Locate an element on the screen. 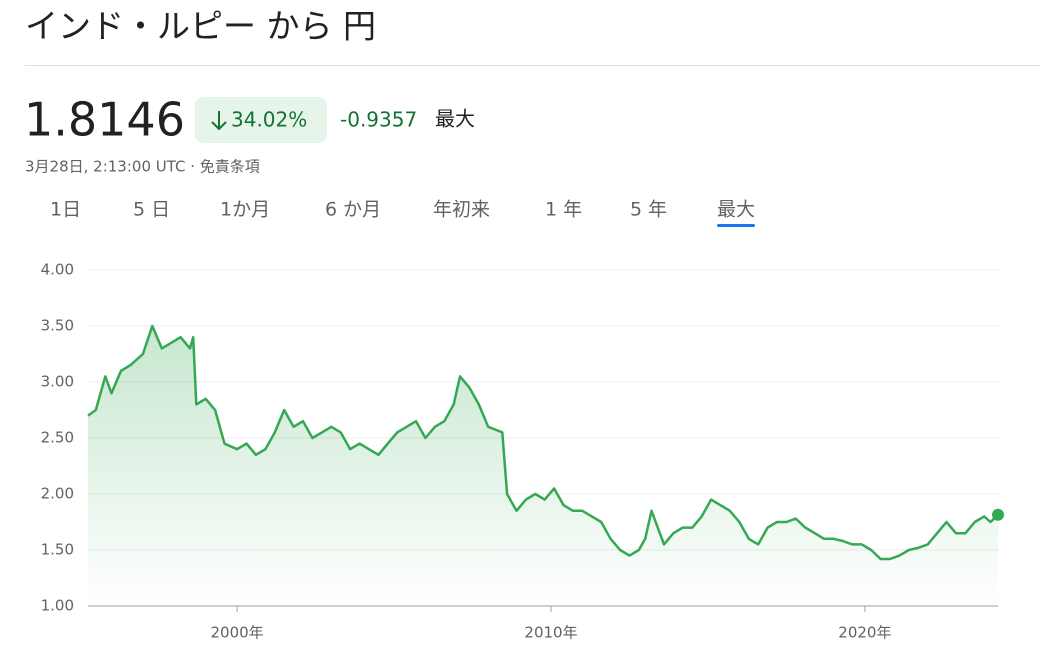  x-tick-label: 2000年 is located at coordinates (237, 633).